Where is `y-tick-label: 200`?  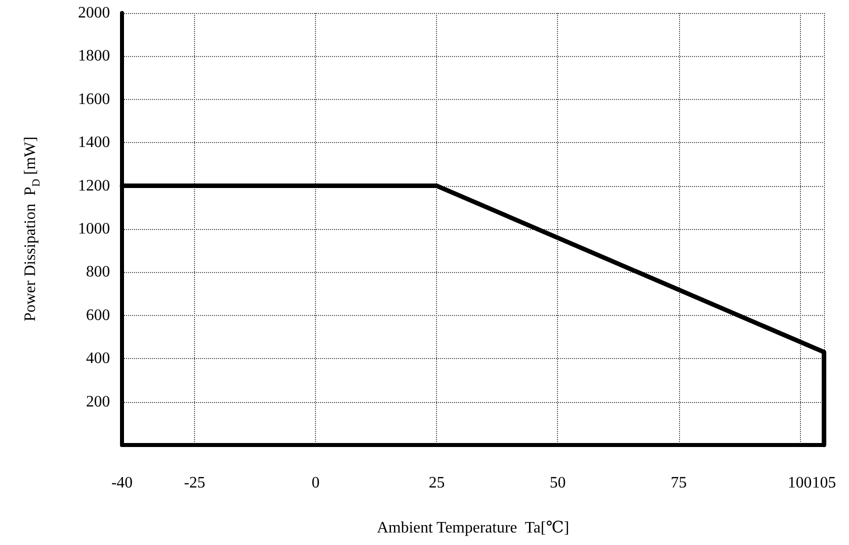 y-tick-label: 200 is located at coordinates (98, 401).